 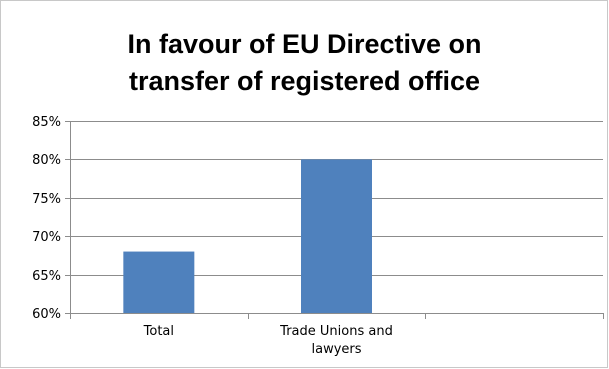 I want to click on y-tick-label: 75%, so click(x=46, y=199).